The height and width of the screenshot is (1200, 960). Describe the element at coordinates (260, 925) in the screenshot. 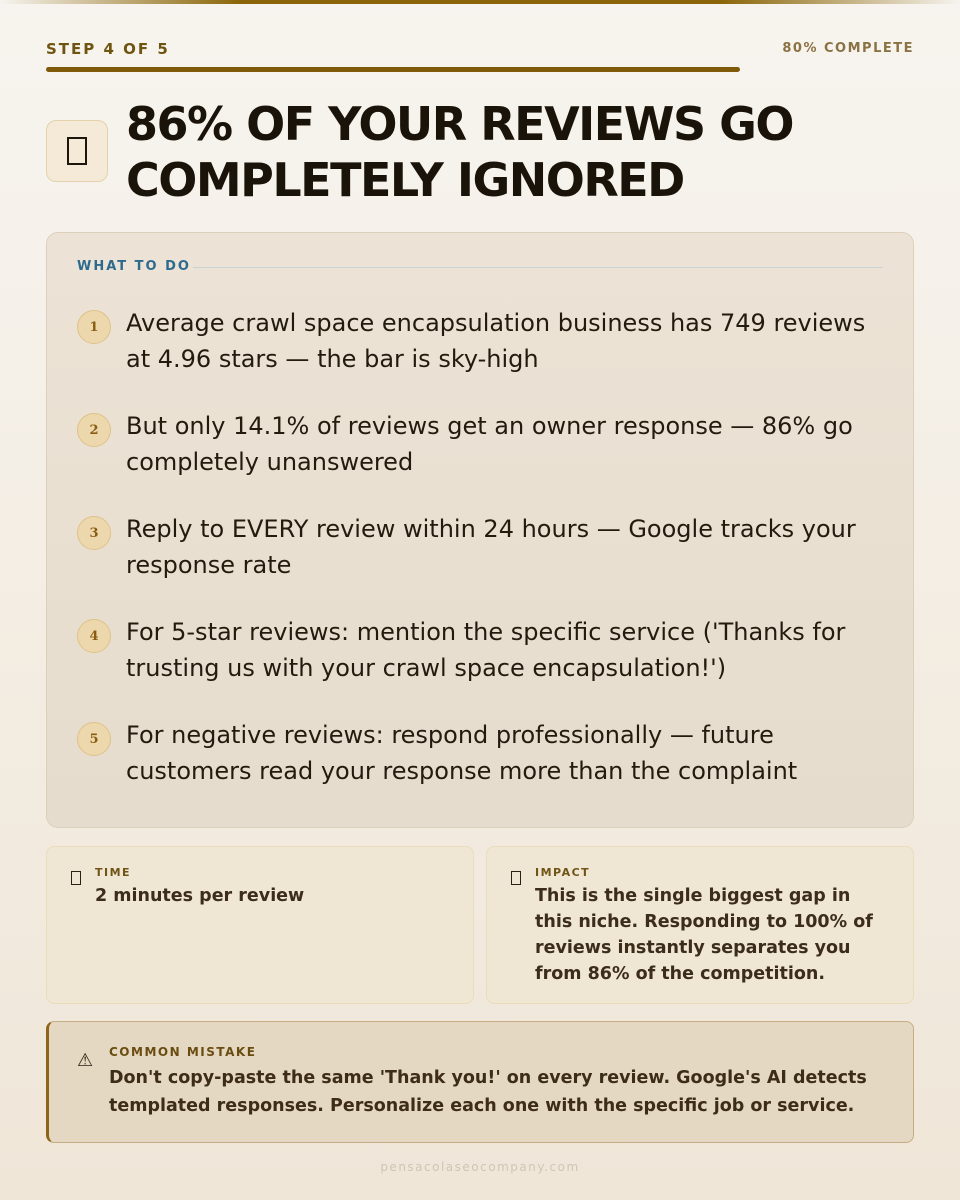

I see `time-card: TIME 2 minutes per review` at that location.